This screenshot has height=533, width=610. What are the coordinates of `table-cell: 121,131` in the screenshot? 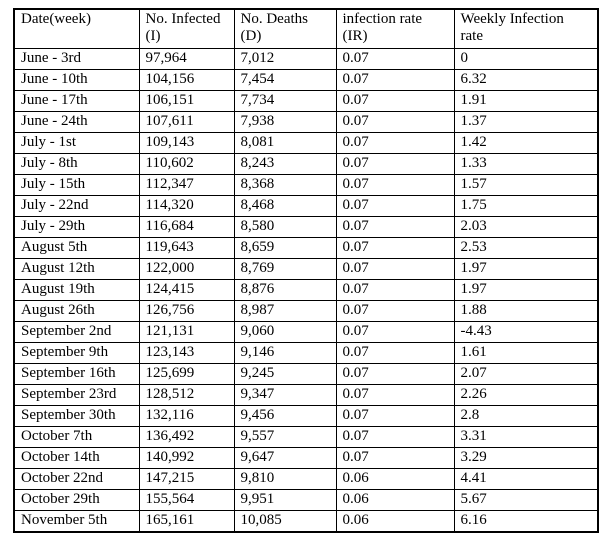 It's located at (186, 332).